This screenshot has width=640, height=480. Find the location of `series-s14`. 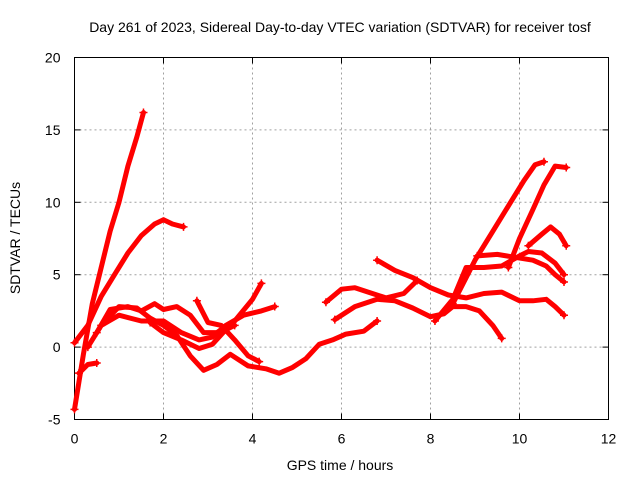

series-s14 is located at coordinates (498, 232).